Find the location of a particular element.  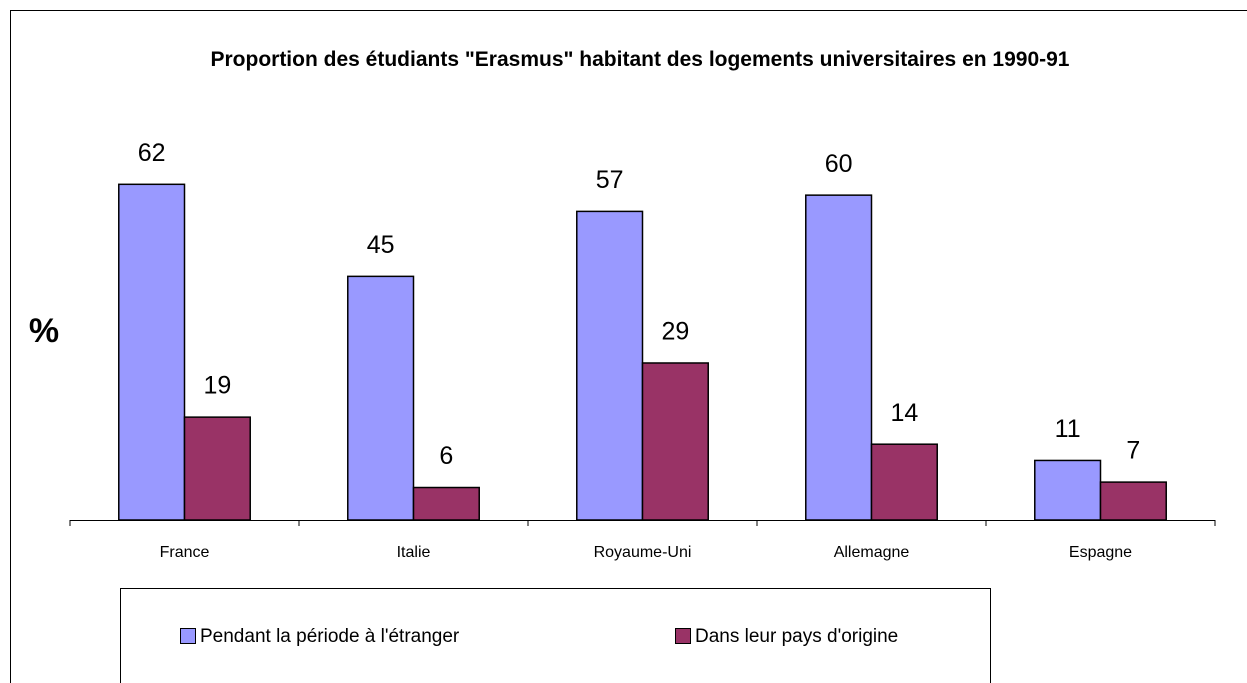

x-tick-label: Espagne is located at coordinates (1100, 552).